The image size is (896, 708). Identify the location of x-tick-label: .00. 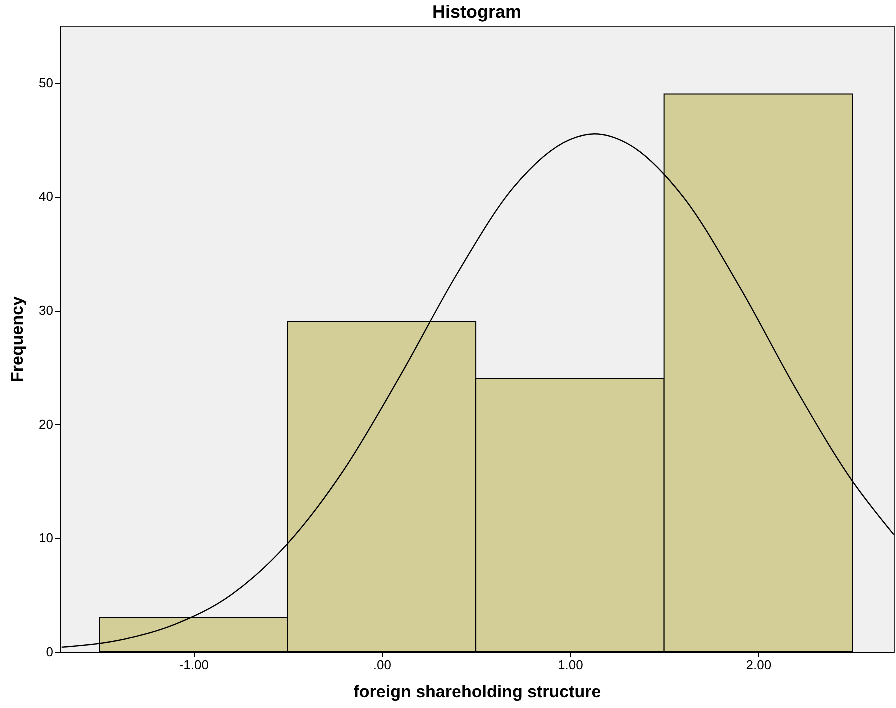
(382, 665).